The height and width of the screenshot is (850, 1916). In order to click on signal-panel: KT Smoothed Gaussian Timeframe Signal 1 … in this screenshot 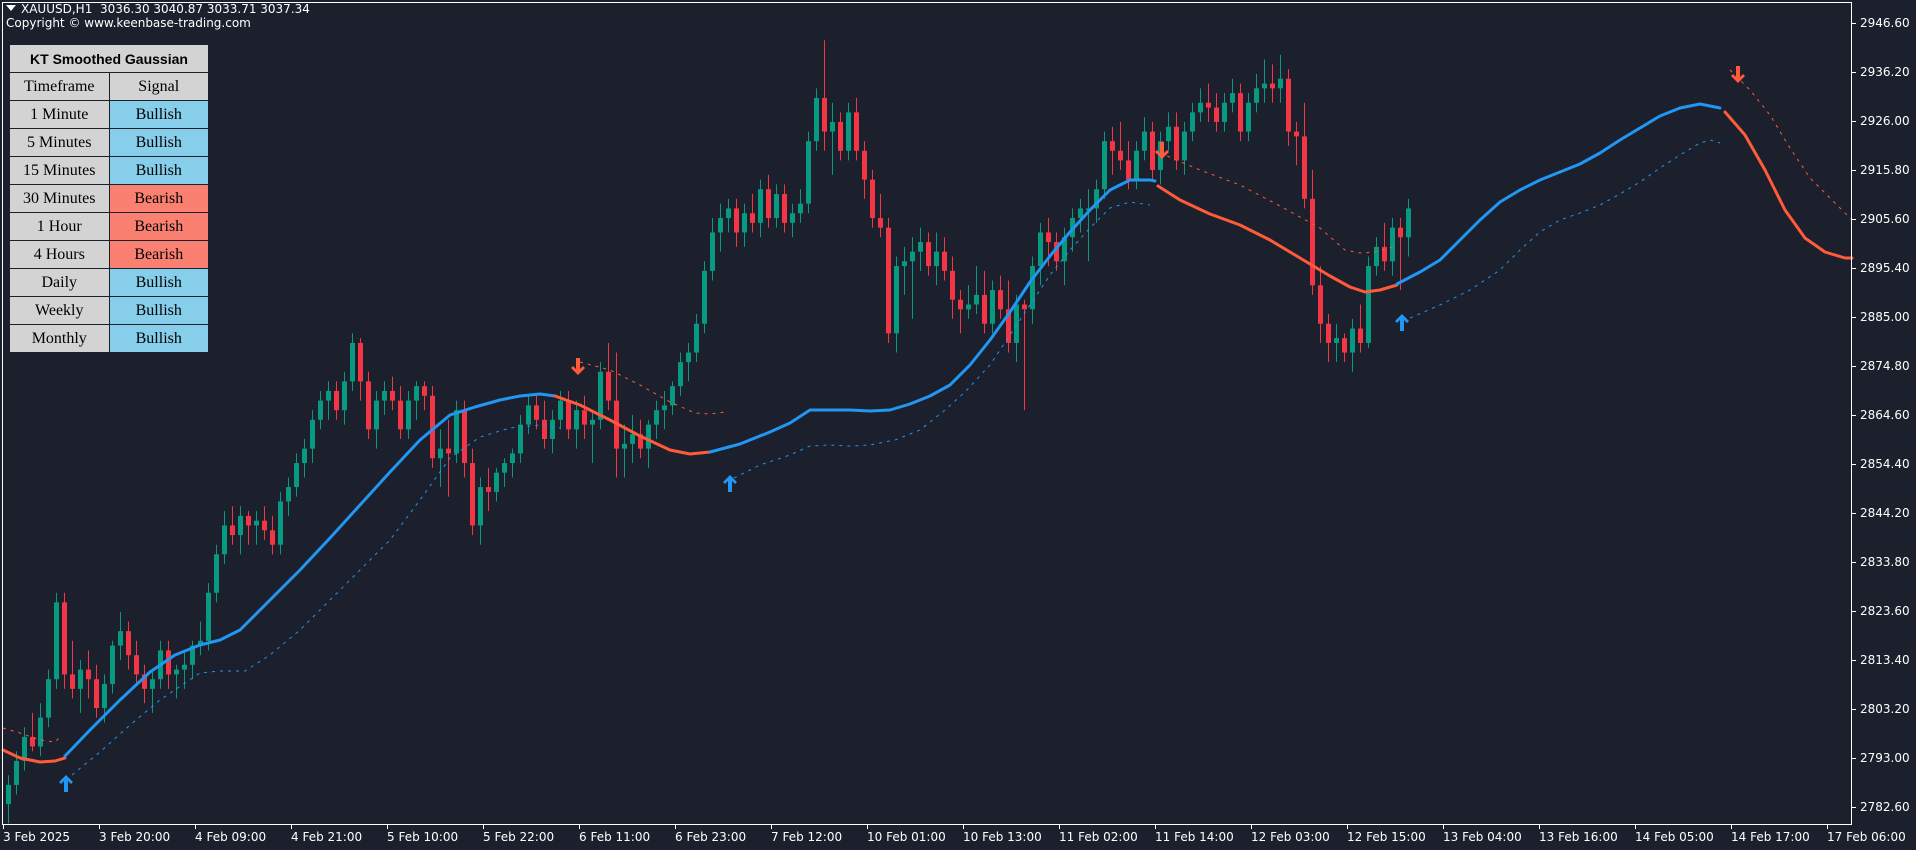, I will do `click(109, 198)`.